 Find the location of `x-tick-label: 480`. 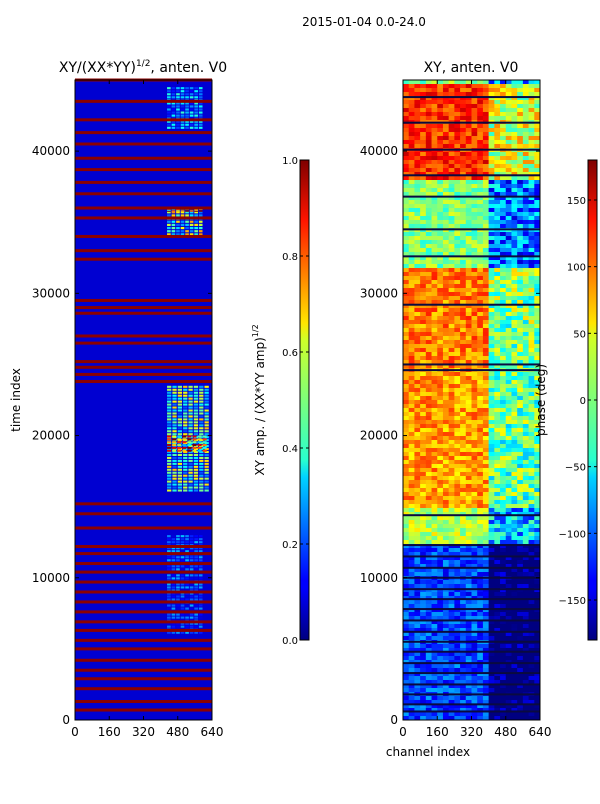

x-tick-label: 480 is located at coordinates (505, 732).